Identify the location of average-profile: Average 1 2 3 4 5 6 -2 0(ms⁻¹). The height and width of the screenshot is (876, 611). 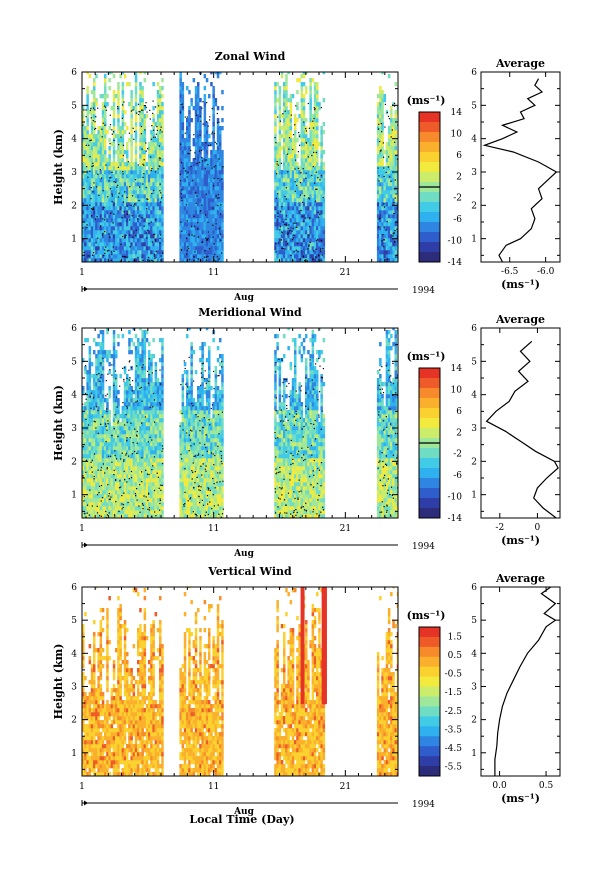
(516, 430).